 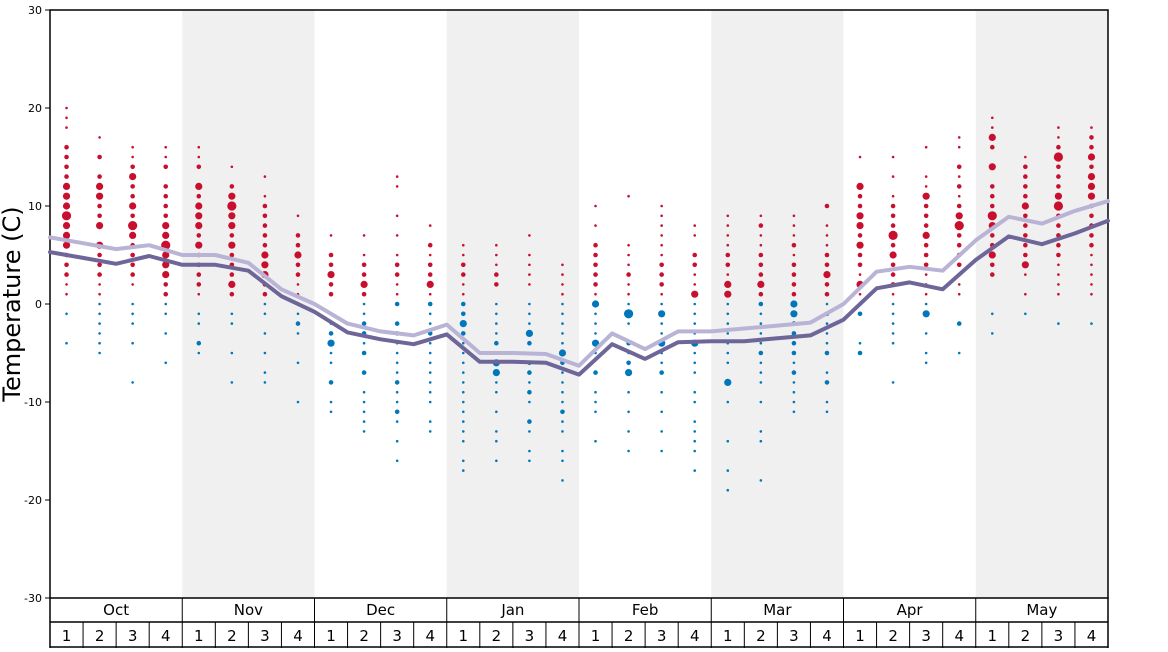 I want to click on month-label: Apr, so click(x=910, y=610).